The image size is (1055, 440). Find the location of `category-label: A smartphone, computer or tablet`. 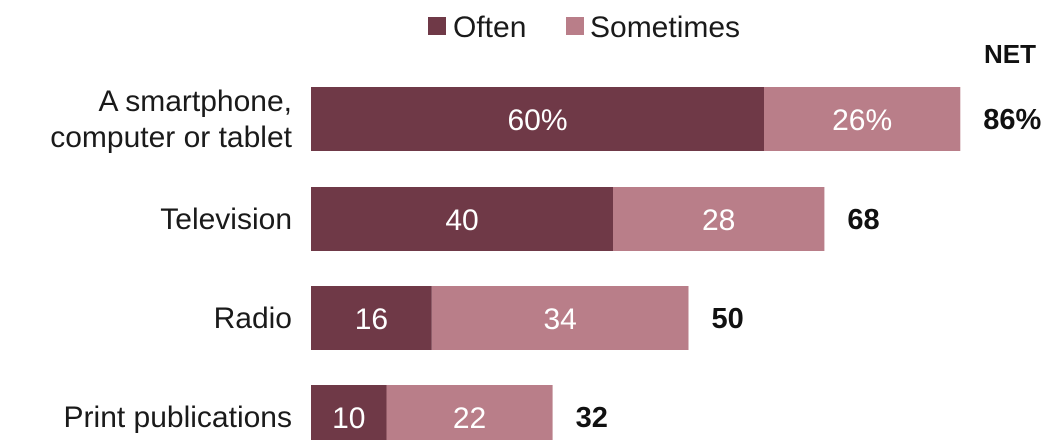

category-label: A smartphone, computer or tablet is located at coordinates (171, 119).